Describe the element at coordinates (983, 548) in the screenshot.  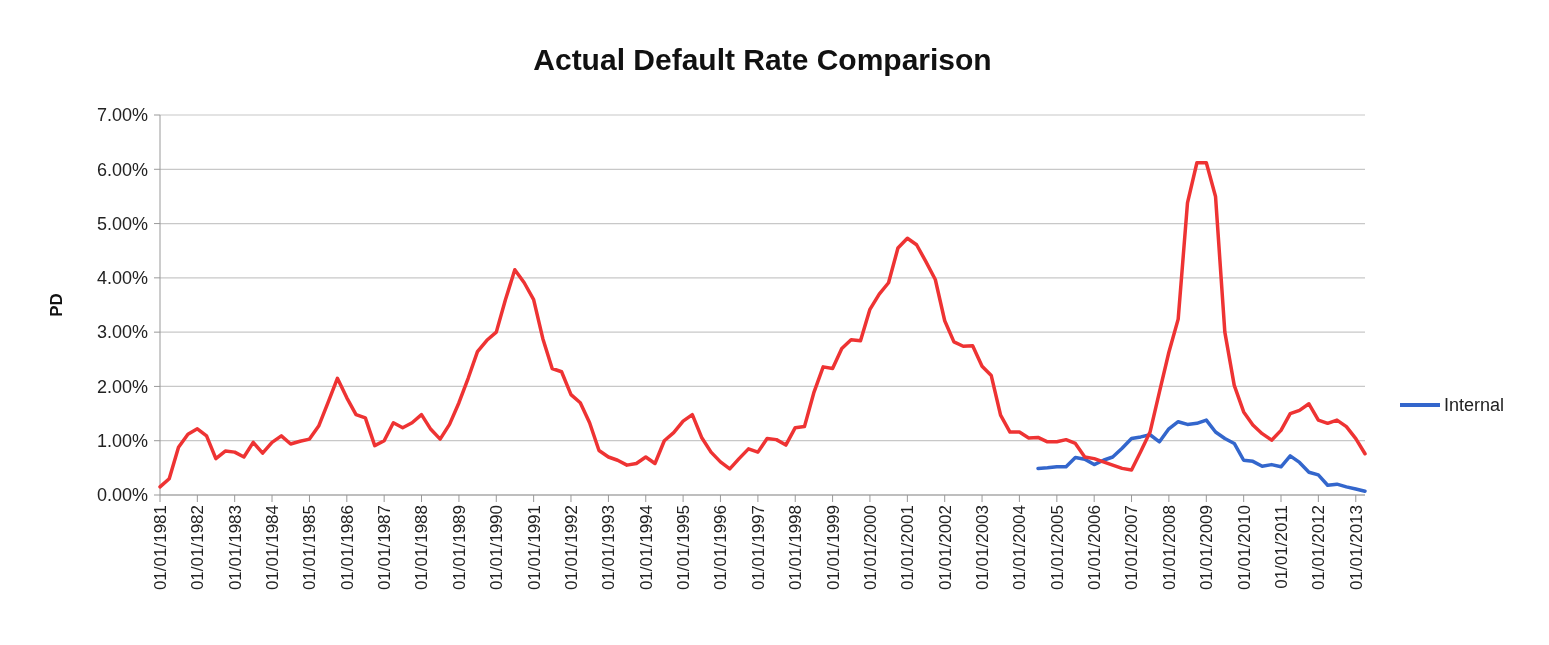
I see `x-tick-label: 01/01/2003` at that location.